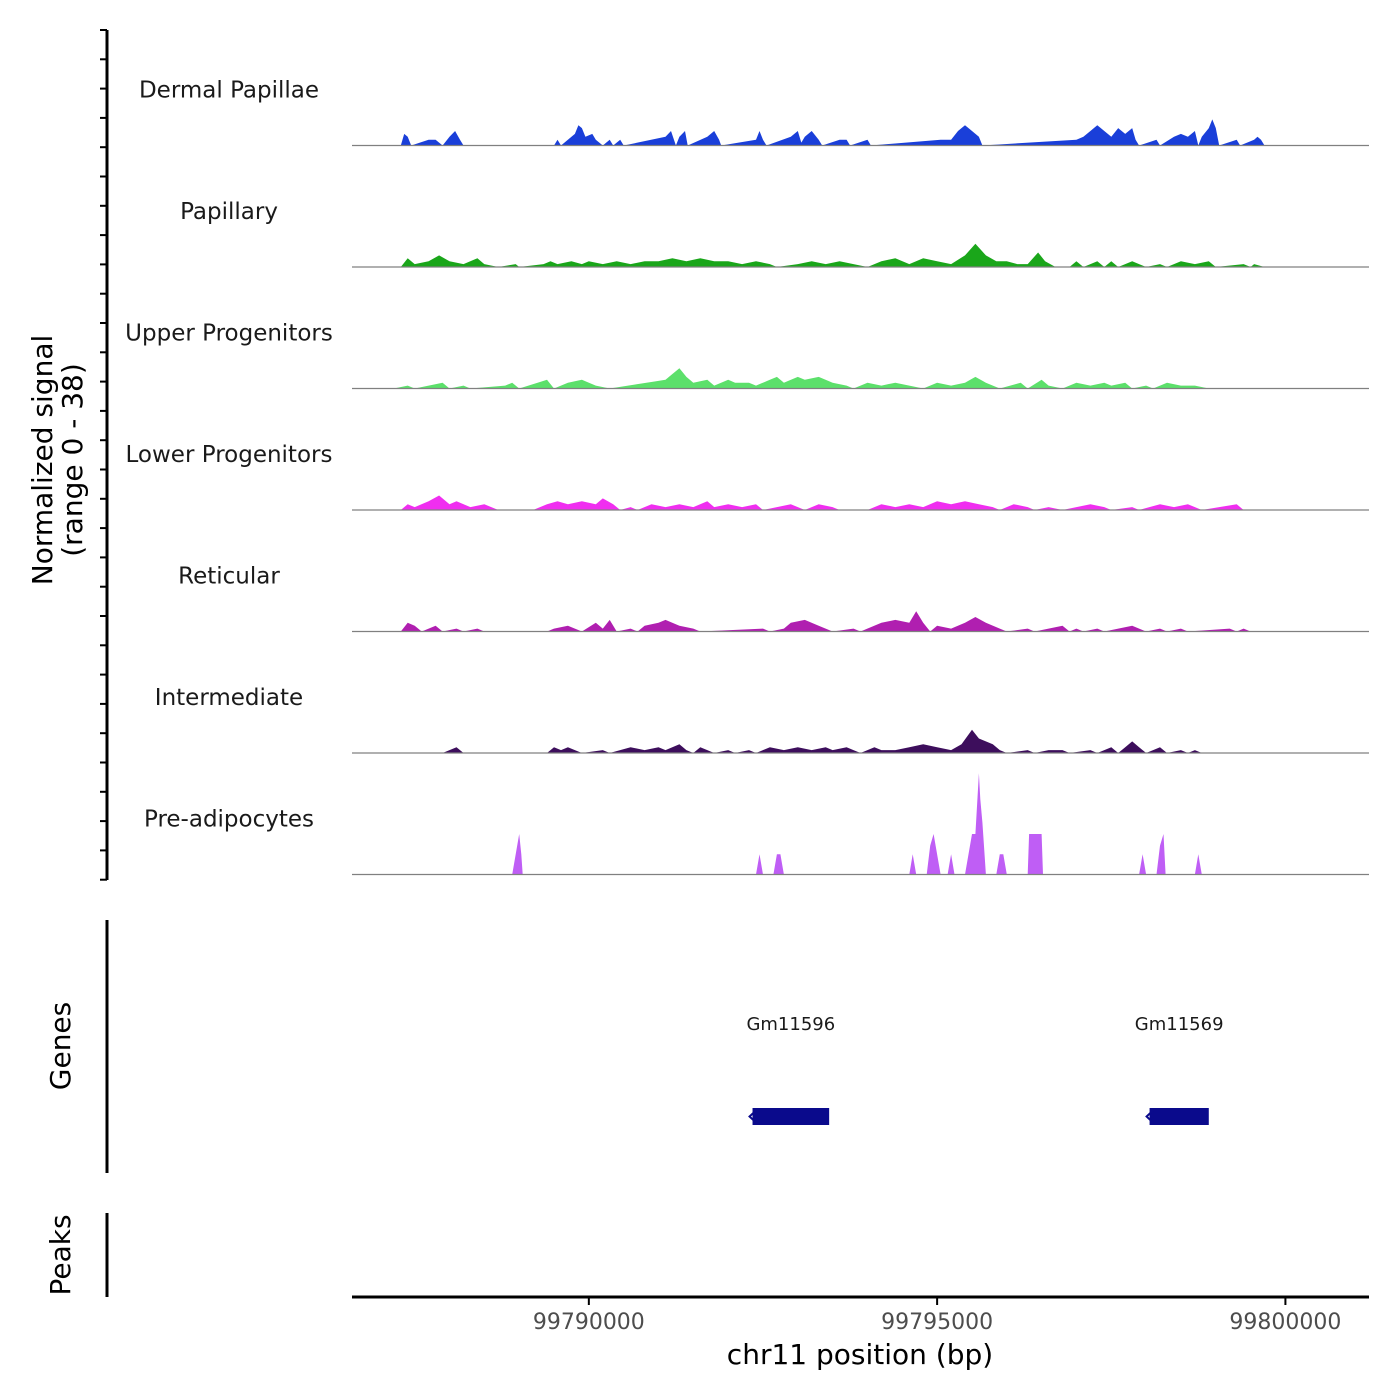 The height and width of the screenshot is (1400, 1400). What do you see at coordinates (790, 1024) in the screenshot?
I see `gene-label: Gm11596` at bounding box center [790, 1024].